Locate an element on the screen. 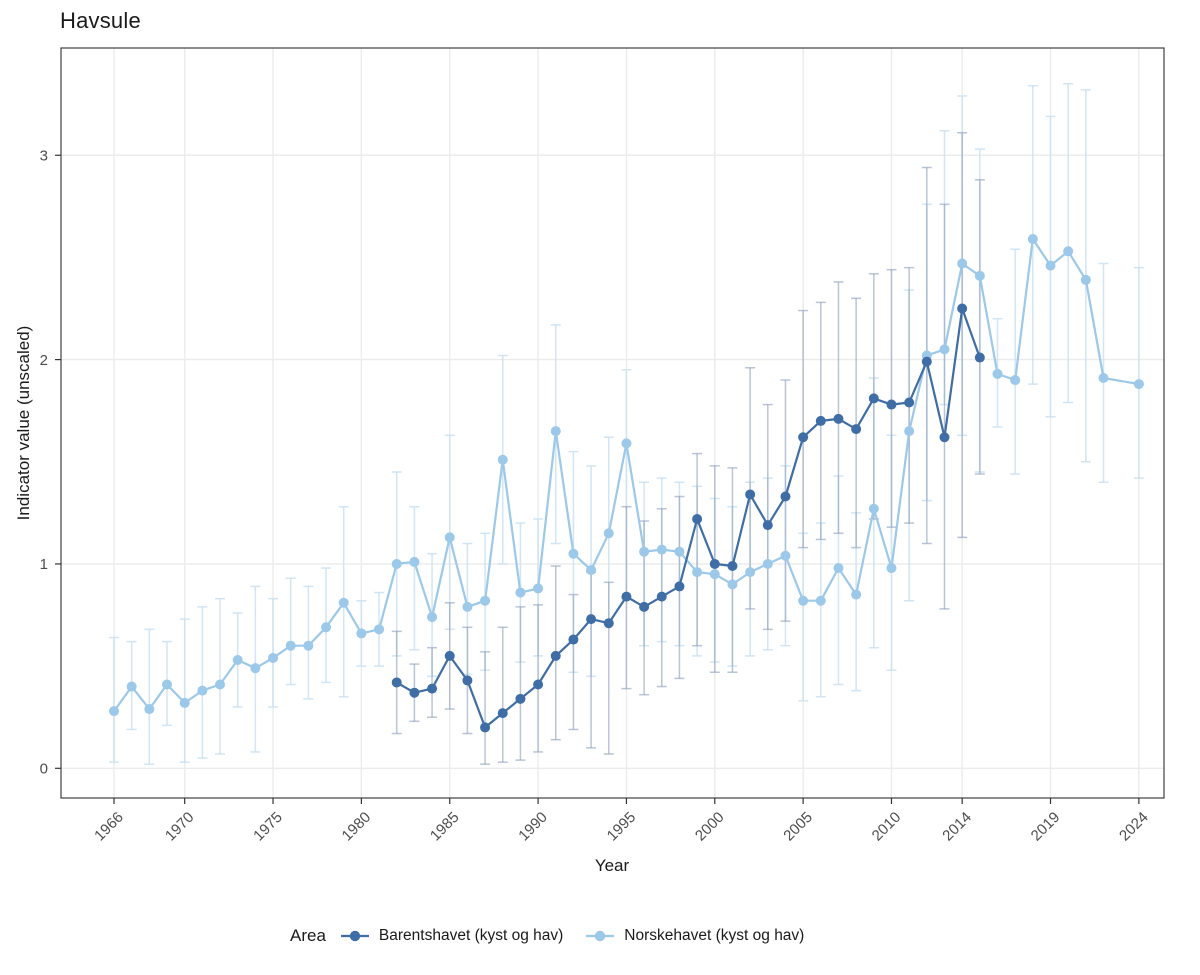 Image resolution: width=1200 pixels, height=975 pixels. svg-text: 2010 is located at coordinates (887, 827).